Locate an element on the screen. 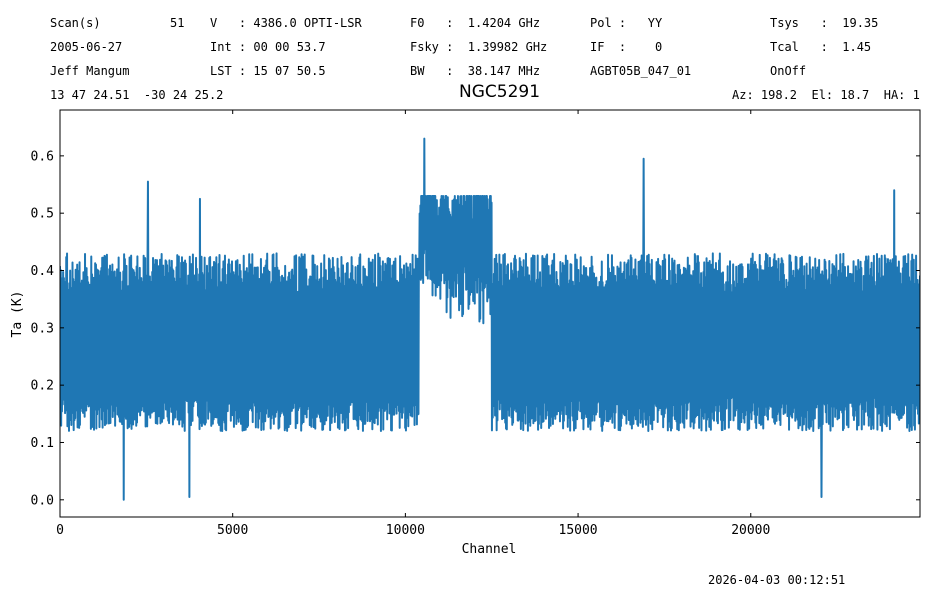 The width and height of the screenshot is (929, 591). header-tsys: Tsys : 19.35 is located at coordinates (824, 23).